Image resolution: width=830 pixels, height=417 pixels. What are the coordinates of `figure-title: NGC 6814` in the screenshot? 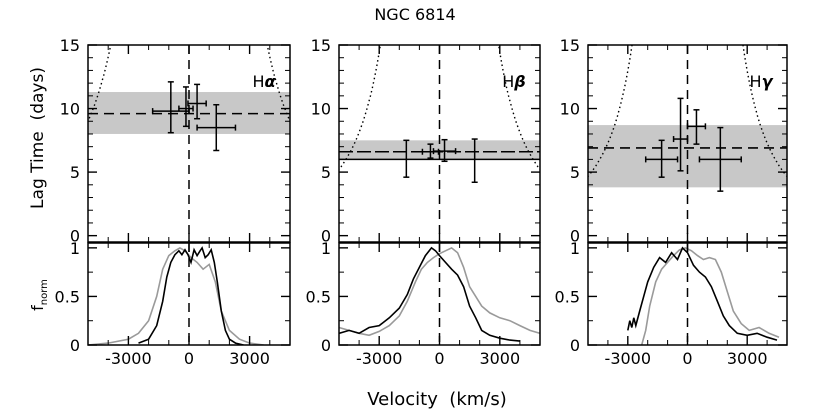 It's located at (414, 14).